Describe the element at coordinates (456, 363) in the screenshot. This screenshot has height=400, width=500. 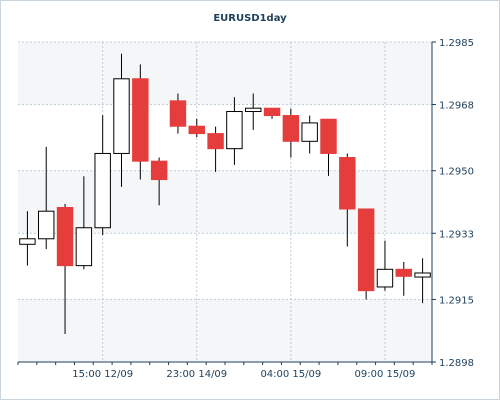
I see `y-tick-label: 1.2898` at that location.